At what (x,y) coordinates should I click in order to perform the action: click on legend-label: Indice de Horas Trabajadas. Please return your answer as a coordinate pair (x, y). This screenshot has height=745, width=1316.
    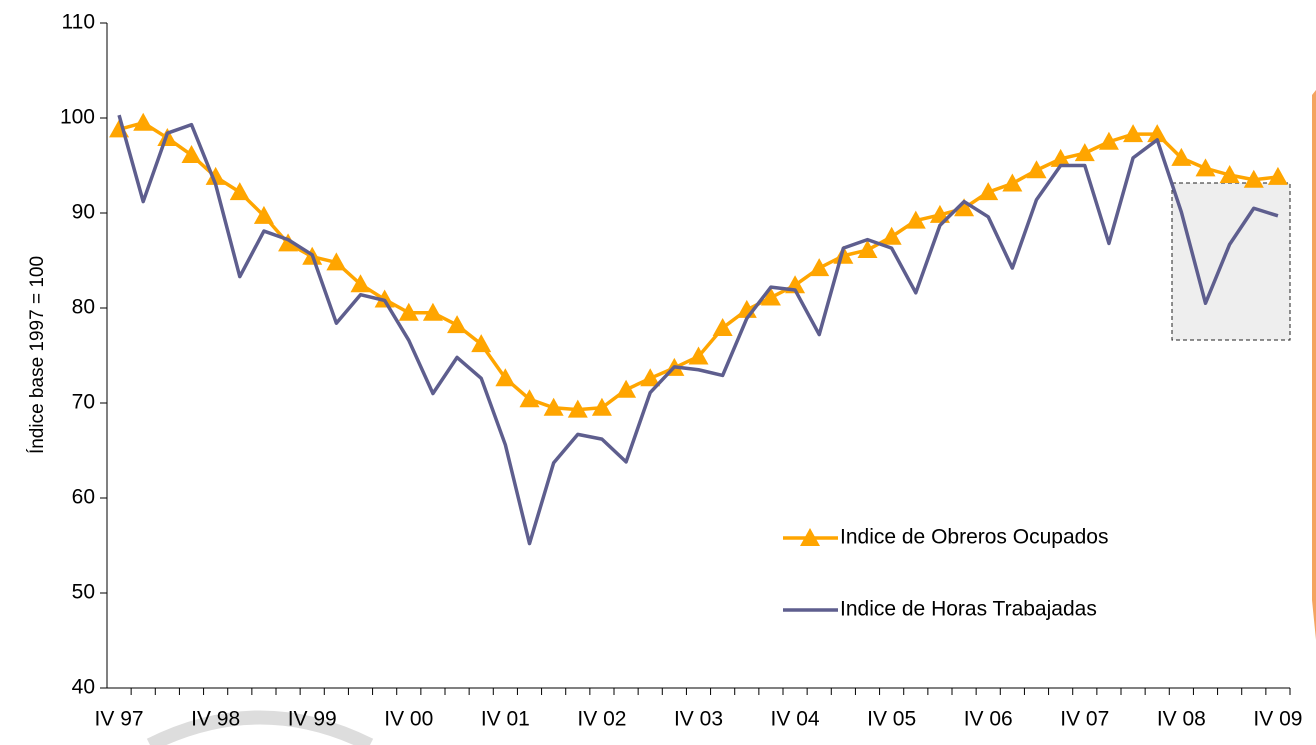
    Looking at the image, I should click on (968, 609).